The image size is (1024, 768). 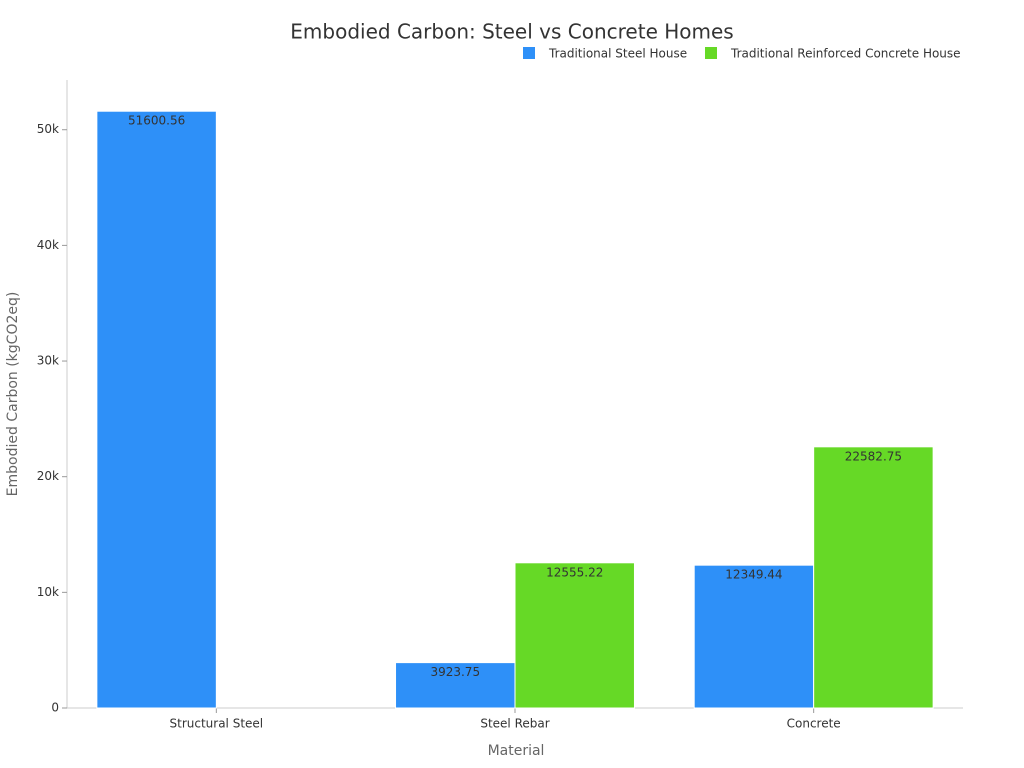 What do you see at coordinates (511, 32) in the screenshot?
I see `chart-title: Embodied Carbon: Steel vs Concrete Homes` at bounding box center [511, 32].